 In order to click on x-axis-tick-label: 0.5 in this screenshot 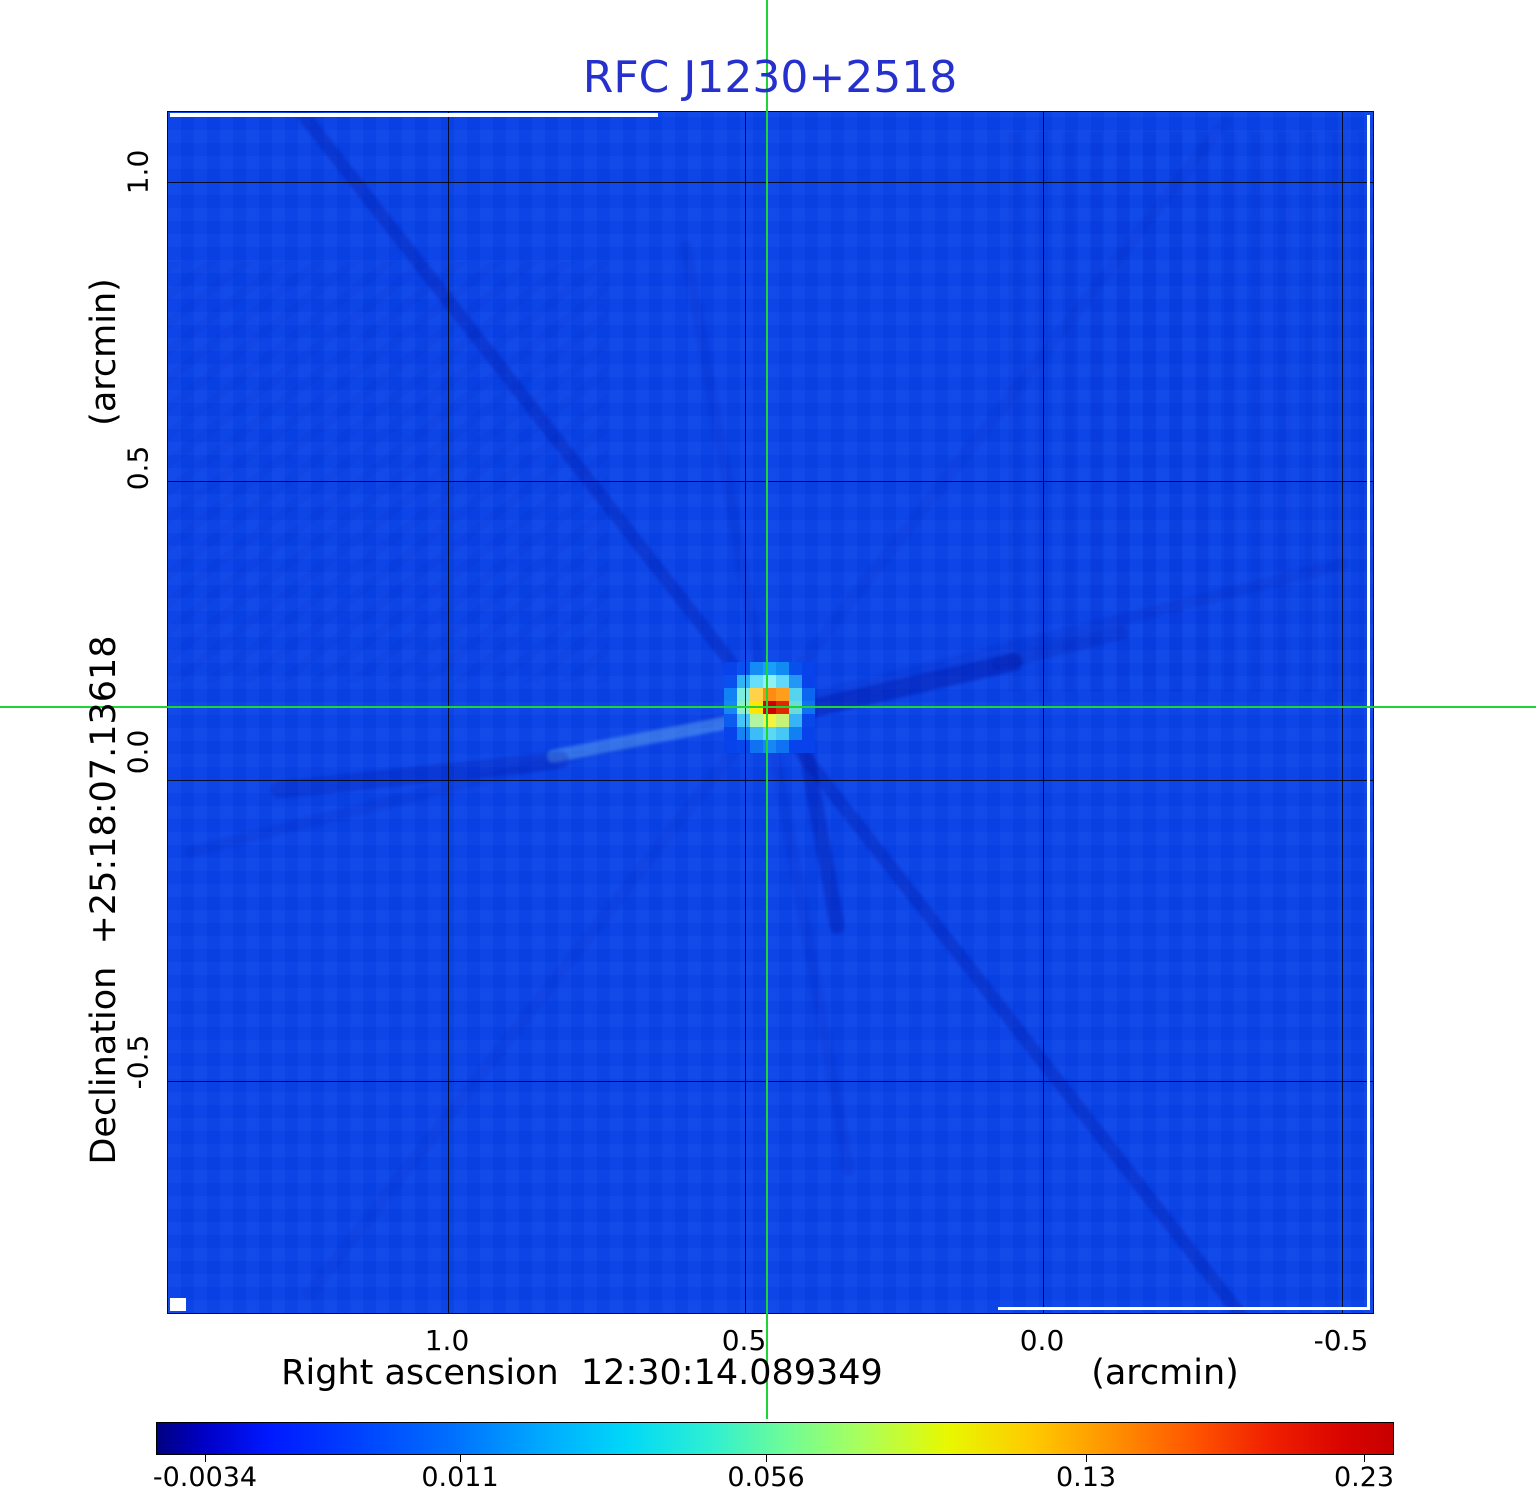, I will do `click(744, 1340)`.